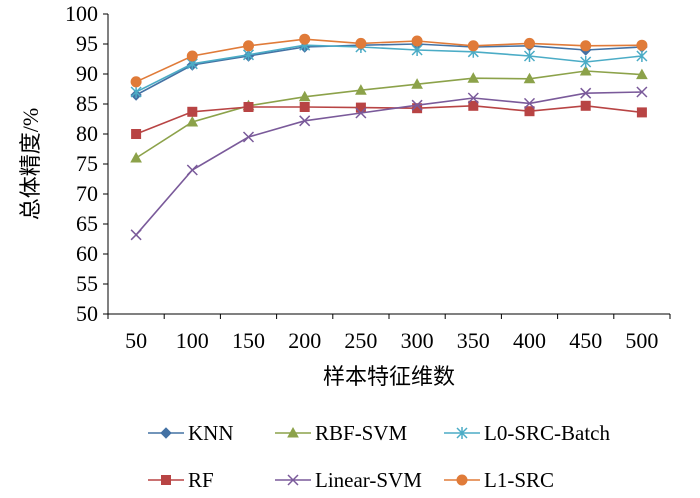  What do you see at coordinates (368, 480) in the screenshot?
I see `legend-label: Linear-SVM` at bounding box center [368, 480].